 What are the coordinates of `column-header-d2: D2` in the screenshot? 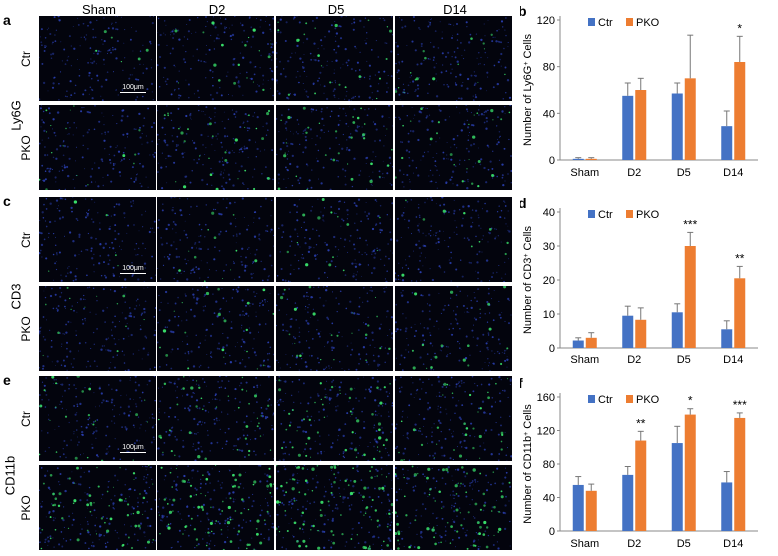 It's located at (217, 9).